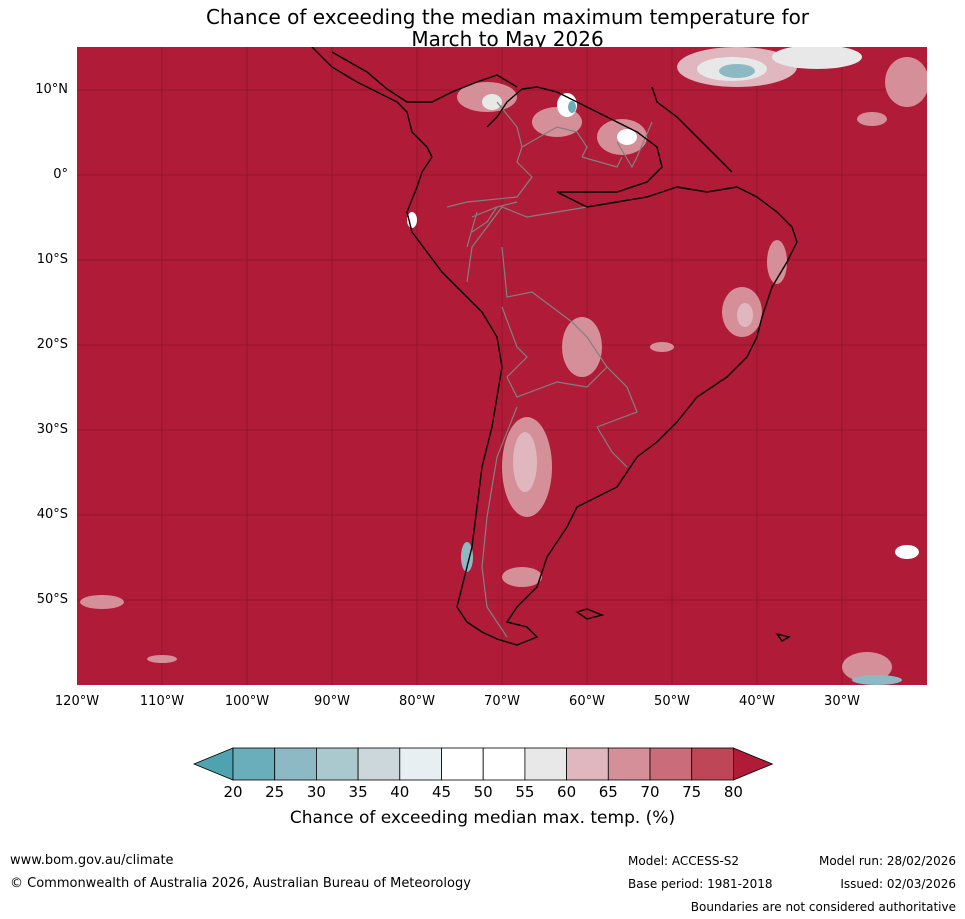 This screenshot has width=965, height=919. What do you see at coordinates (887, 861) in the screenshot?
I see `model-run-text: Model run: 28/02/2026` at bounding box center [887, 861].